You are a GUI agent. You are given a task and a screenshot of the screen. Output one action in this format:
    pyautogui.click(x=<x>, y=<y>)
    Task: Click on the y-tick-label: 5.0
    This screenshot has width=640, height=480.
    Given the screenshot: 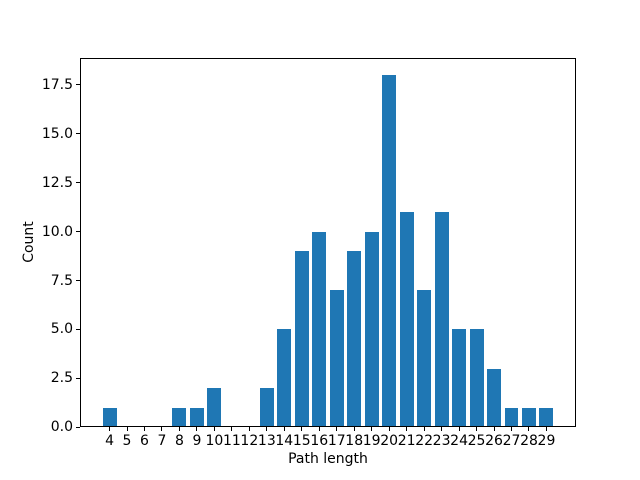 What is the action you would take?
    pyautogui.click(x=61, y=329)
    